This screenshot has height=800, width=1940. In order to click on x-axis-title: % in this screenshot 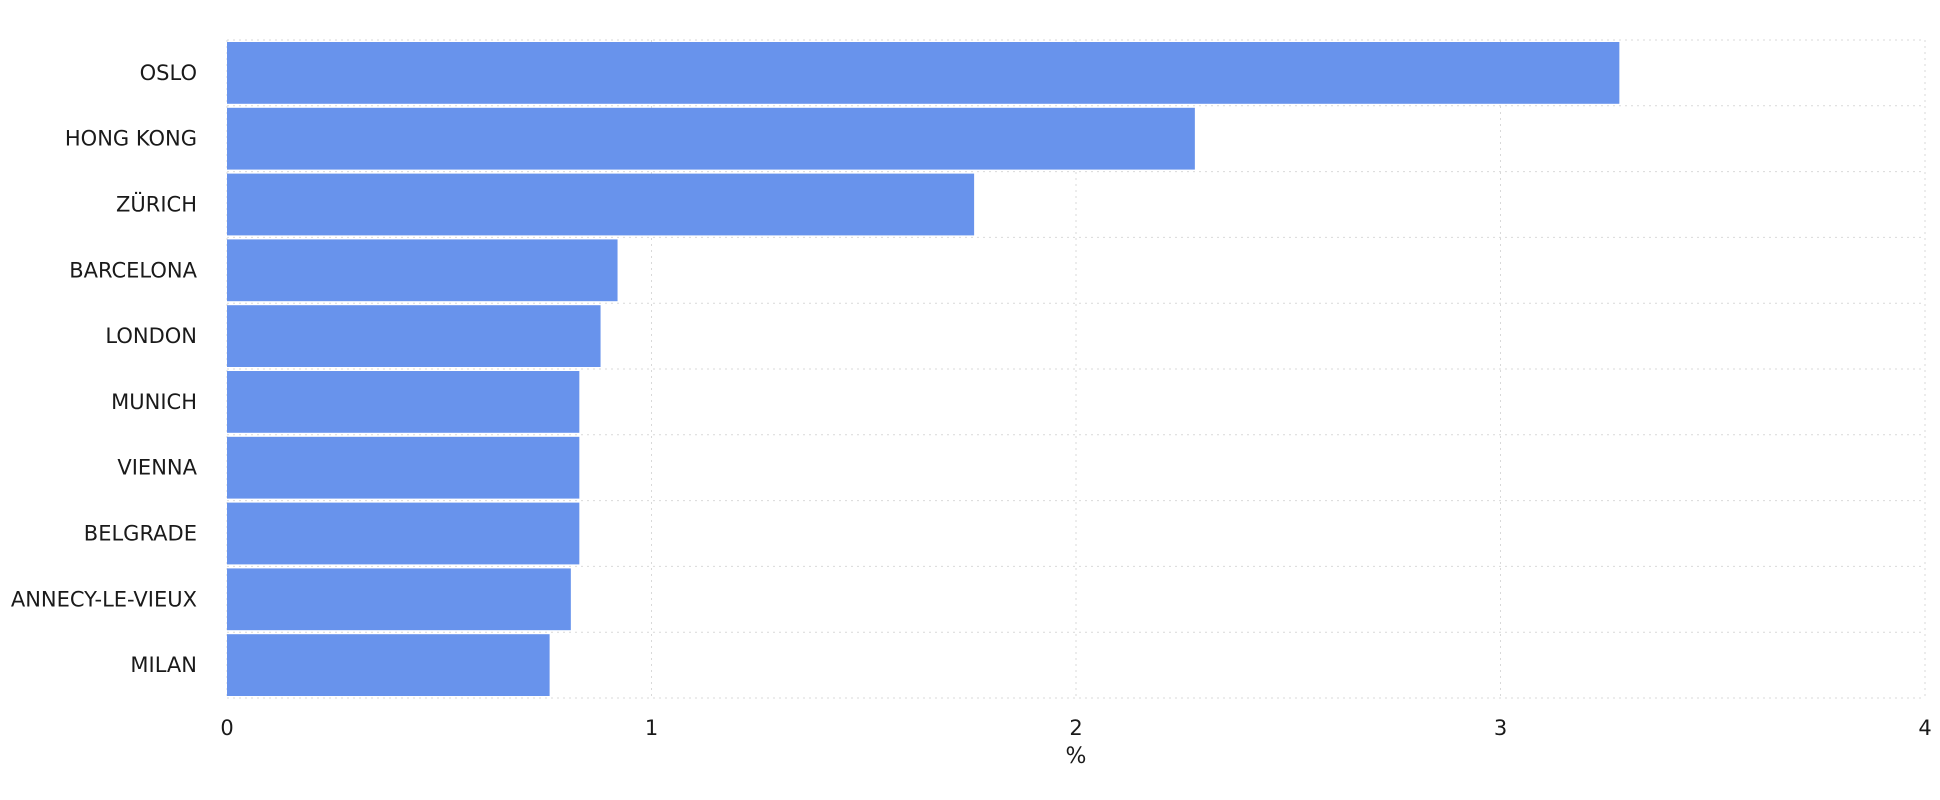, I will do `click(1076, 756)`.